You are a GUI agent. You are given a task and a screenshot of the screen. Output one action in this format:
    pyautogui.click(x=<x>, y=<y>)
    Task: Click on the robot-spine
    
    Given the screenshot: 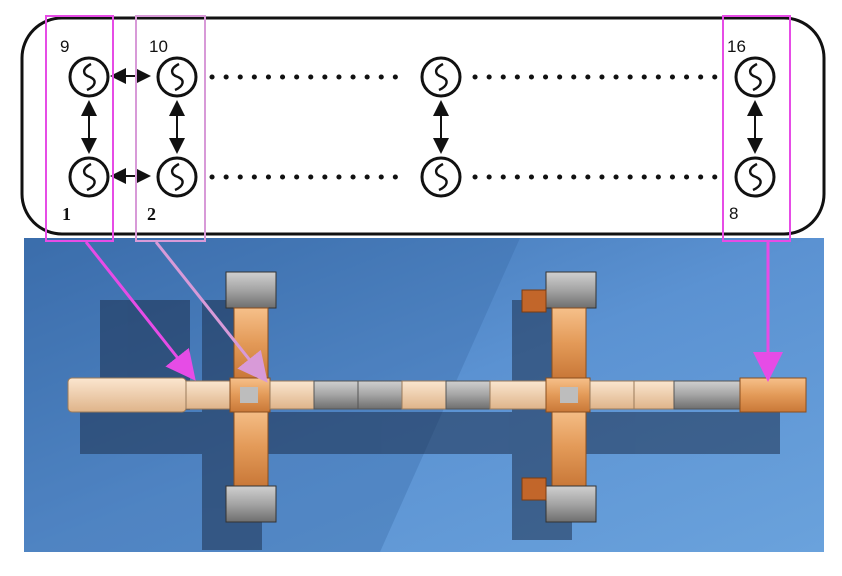 What is the action you would take?
    pyautogui.click(x=437, y=395)
    